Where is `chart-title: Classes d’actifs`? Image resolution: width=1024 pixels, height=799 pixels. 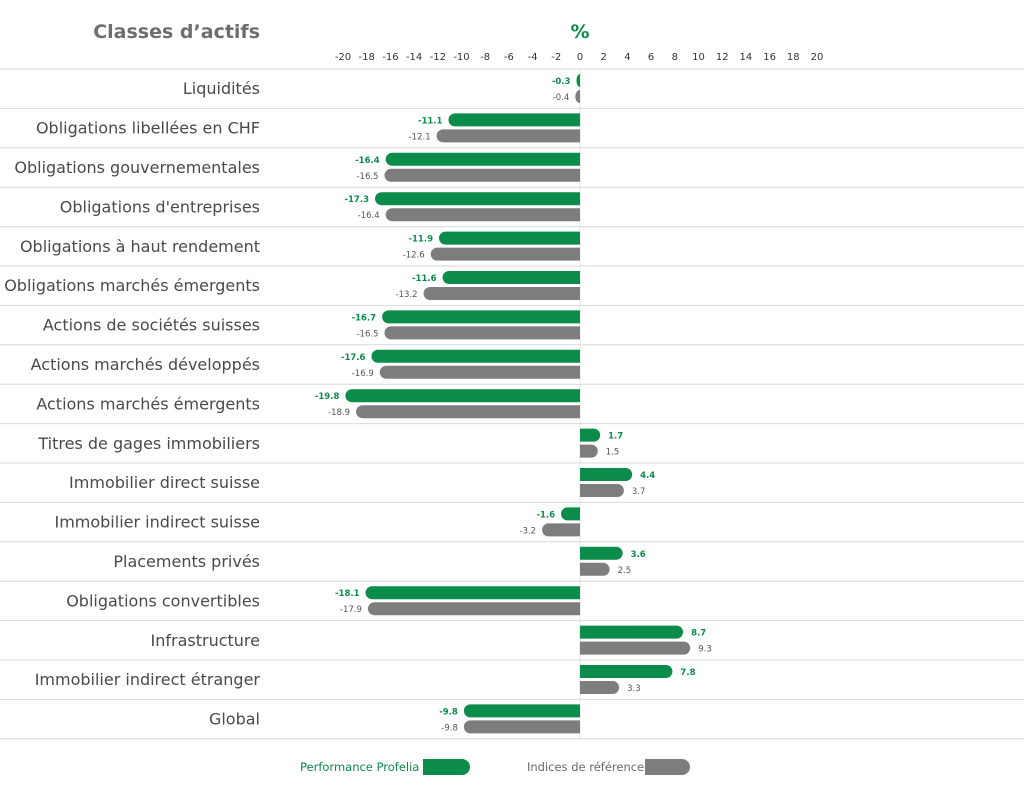
chart-title: Classes d’actifs is located at coordinates (176, 32).